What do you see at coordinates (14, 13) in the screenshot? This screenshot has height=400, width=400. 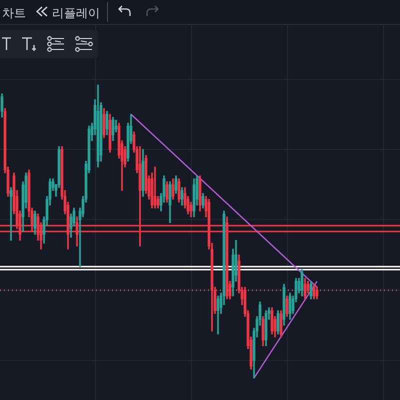 I see `text: 차트` at bounding box center [14, 13].